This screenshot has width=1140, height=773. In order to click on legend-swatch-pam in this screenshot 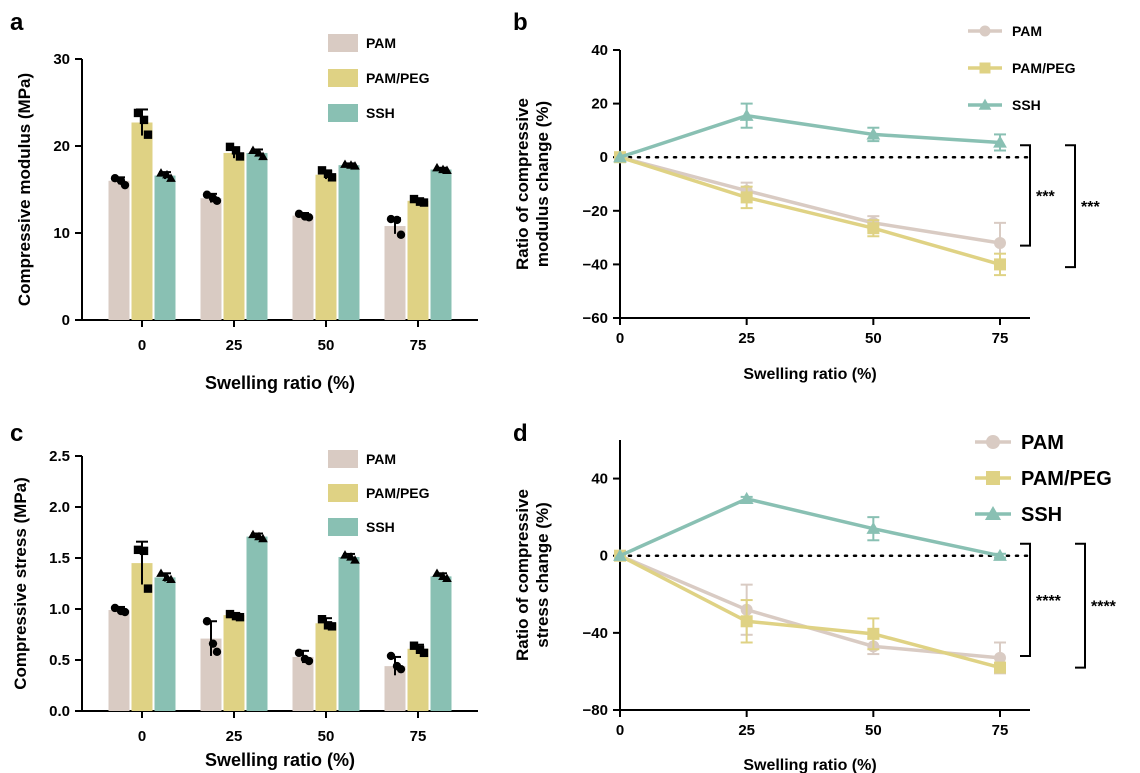, I will do `click(343, 43)`.